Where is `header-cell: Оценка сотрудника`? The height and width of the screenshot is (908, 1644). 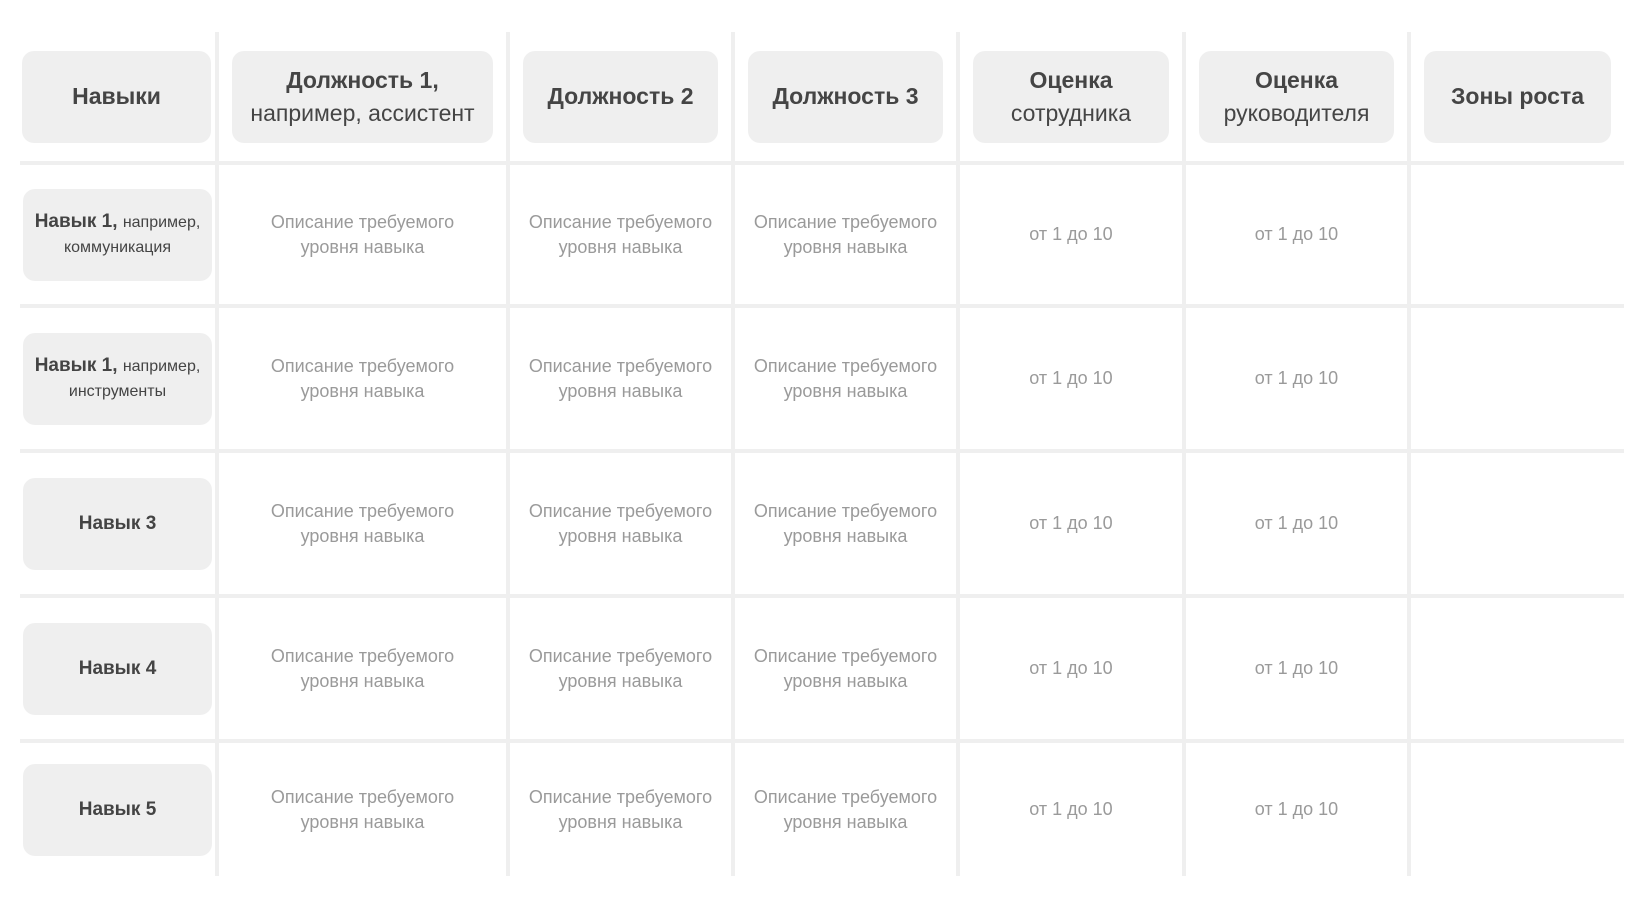 header-cell: Оценка сотрудника is located at coordinates (1073, 98).